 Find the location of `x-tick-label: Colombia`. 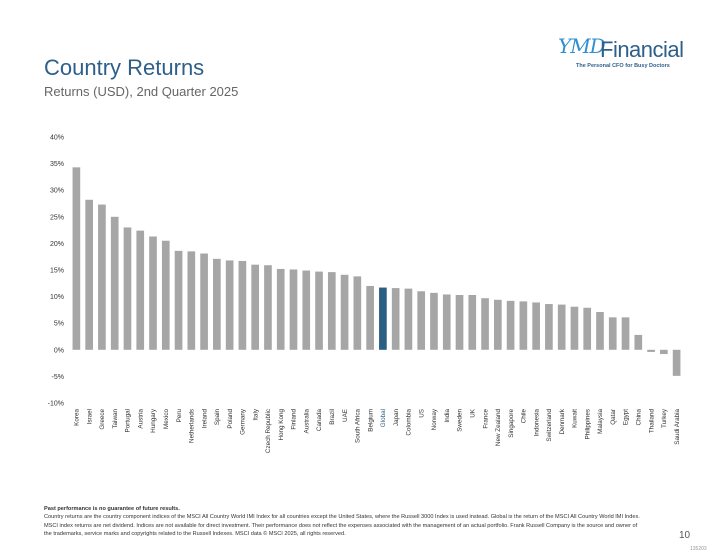

x-tick-label: Colombia is located at coordinates (409, 422).